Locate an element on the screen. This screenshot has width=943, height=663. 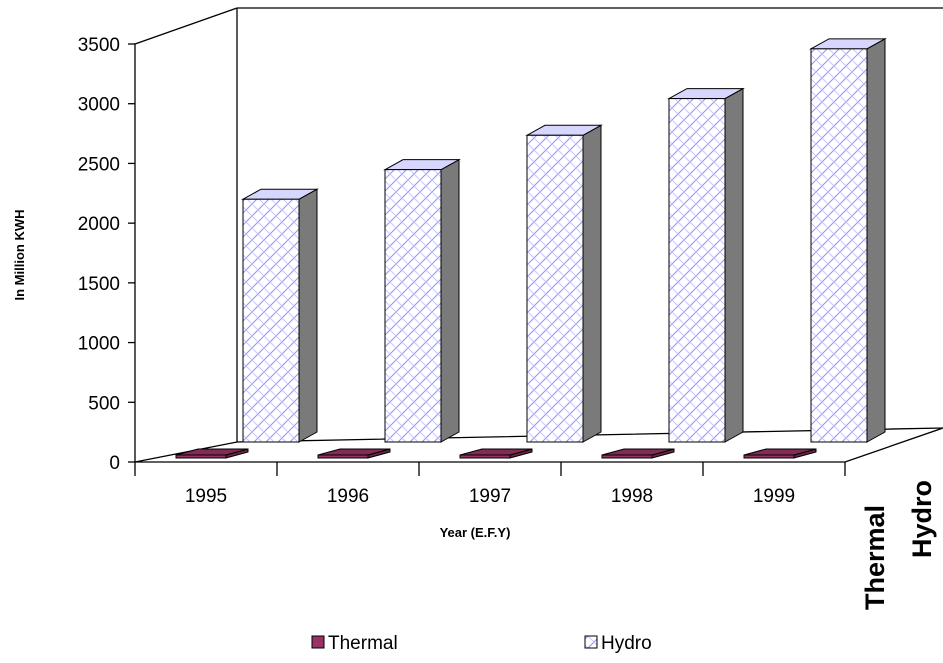
x-axis: 1995 1996 1997 1998 1999 is located at coordinates (490, 484).